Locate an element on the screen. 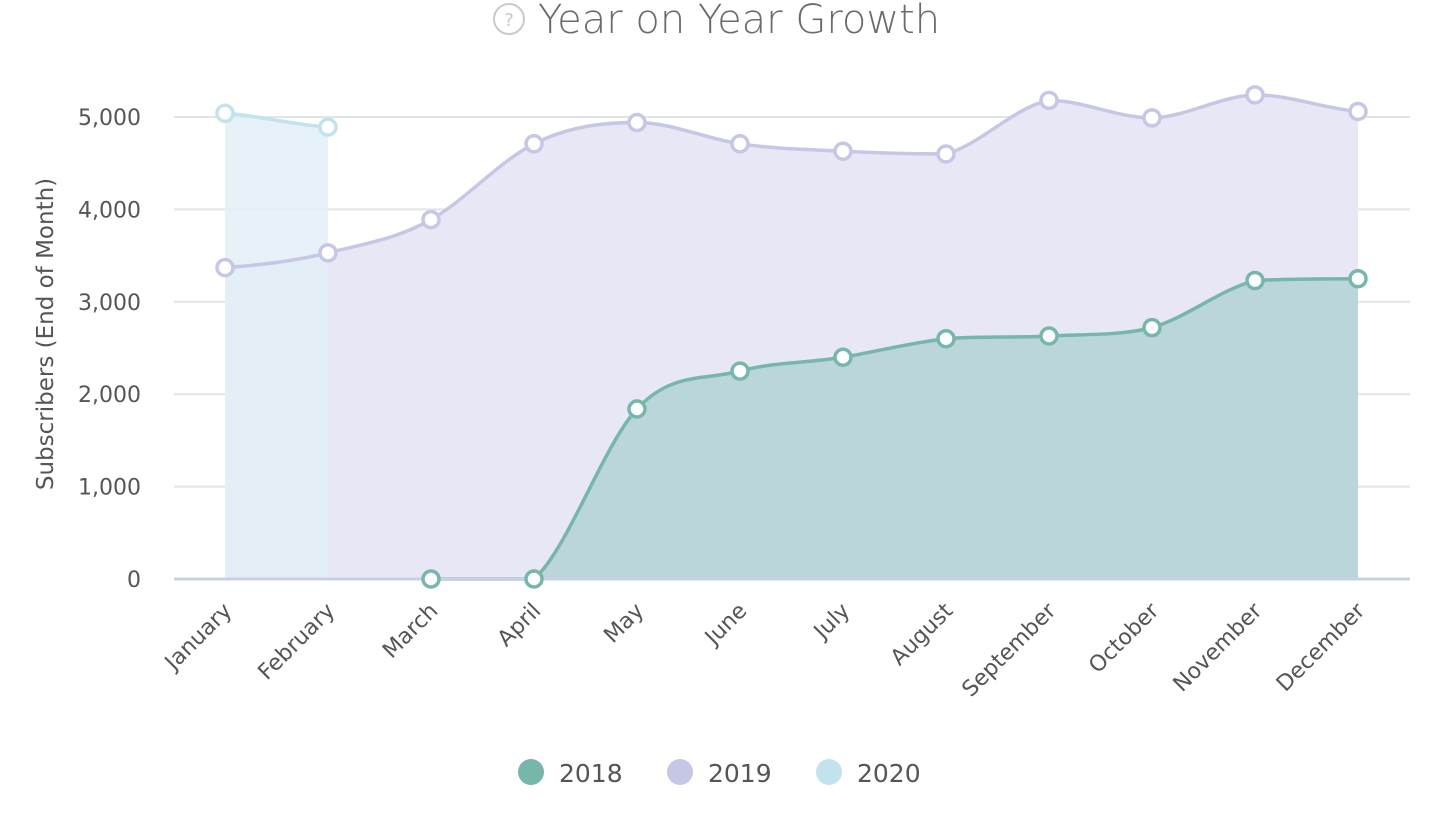 This screenshot has width=1430, height=832. point-2019-october is located at coordinates (1152, 118).